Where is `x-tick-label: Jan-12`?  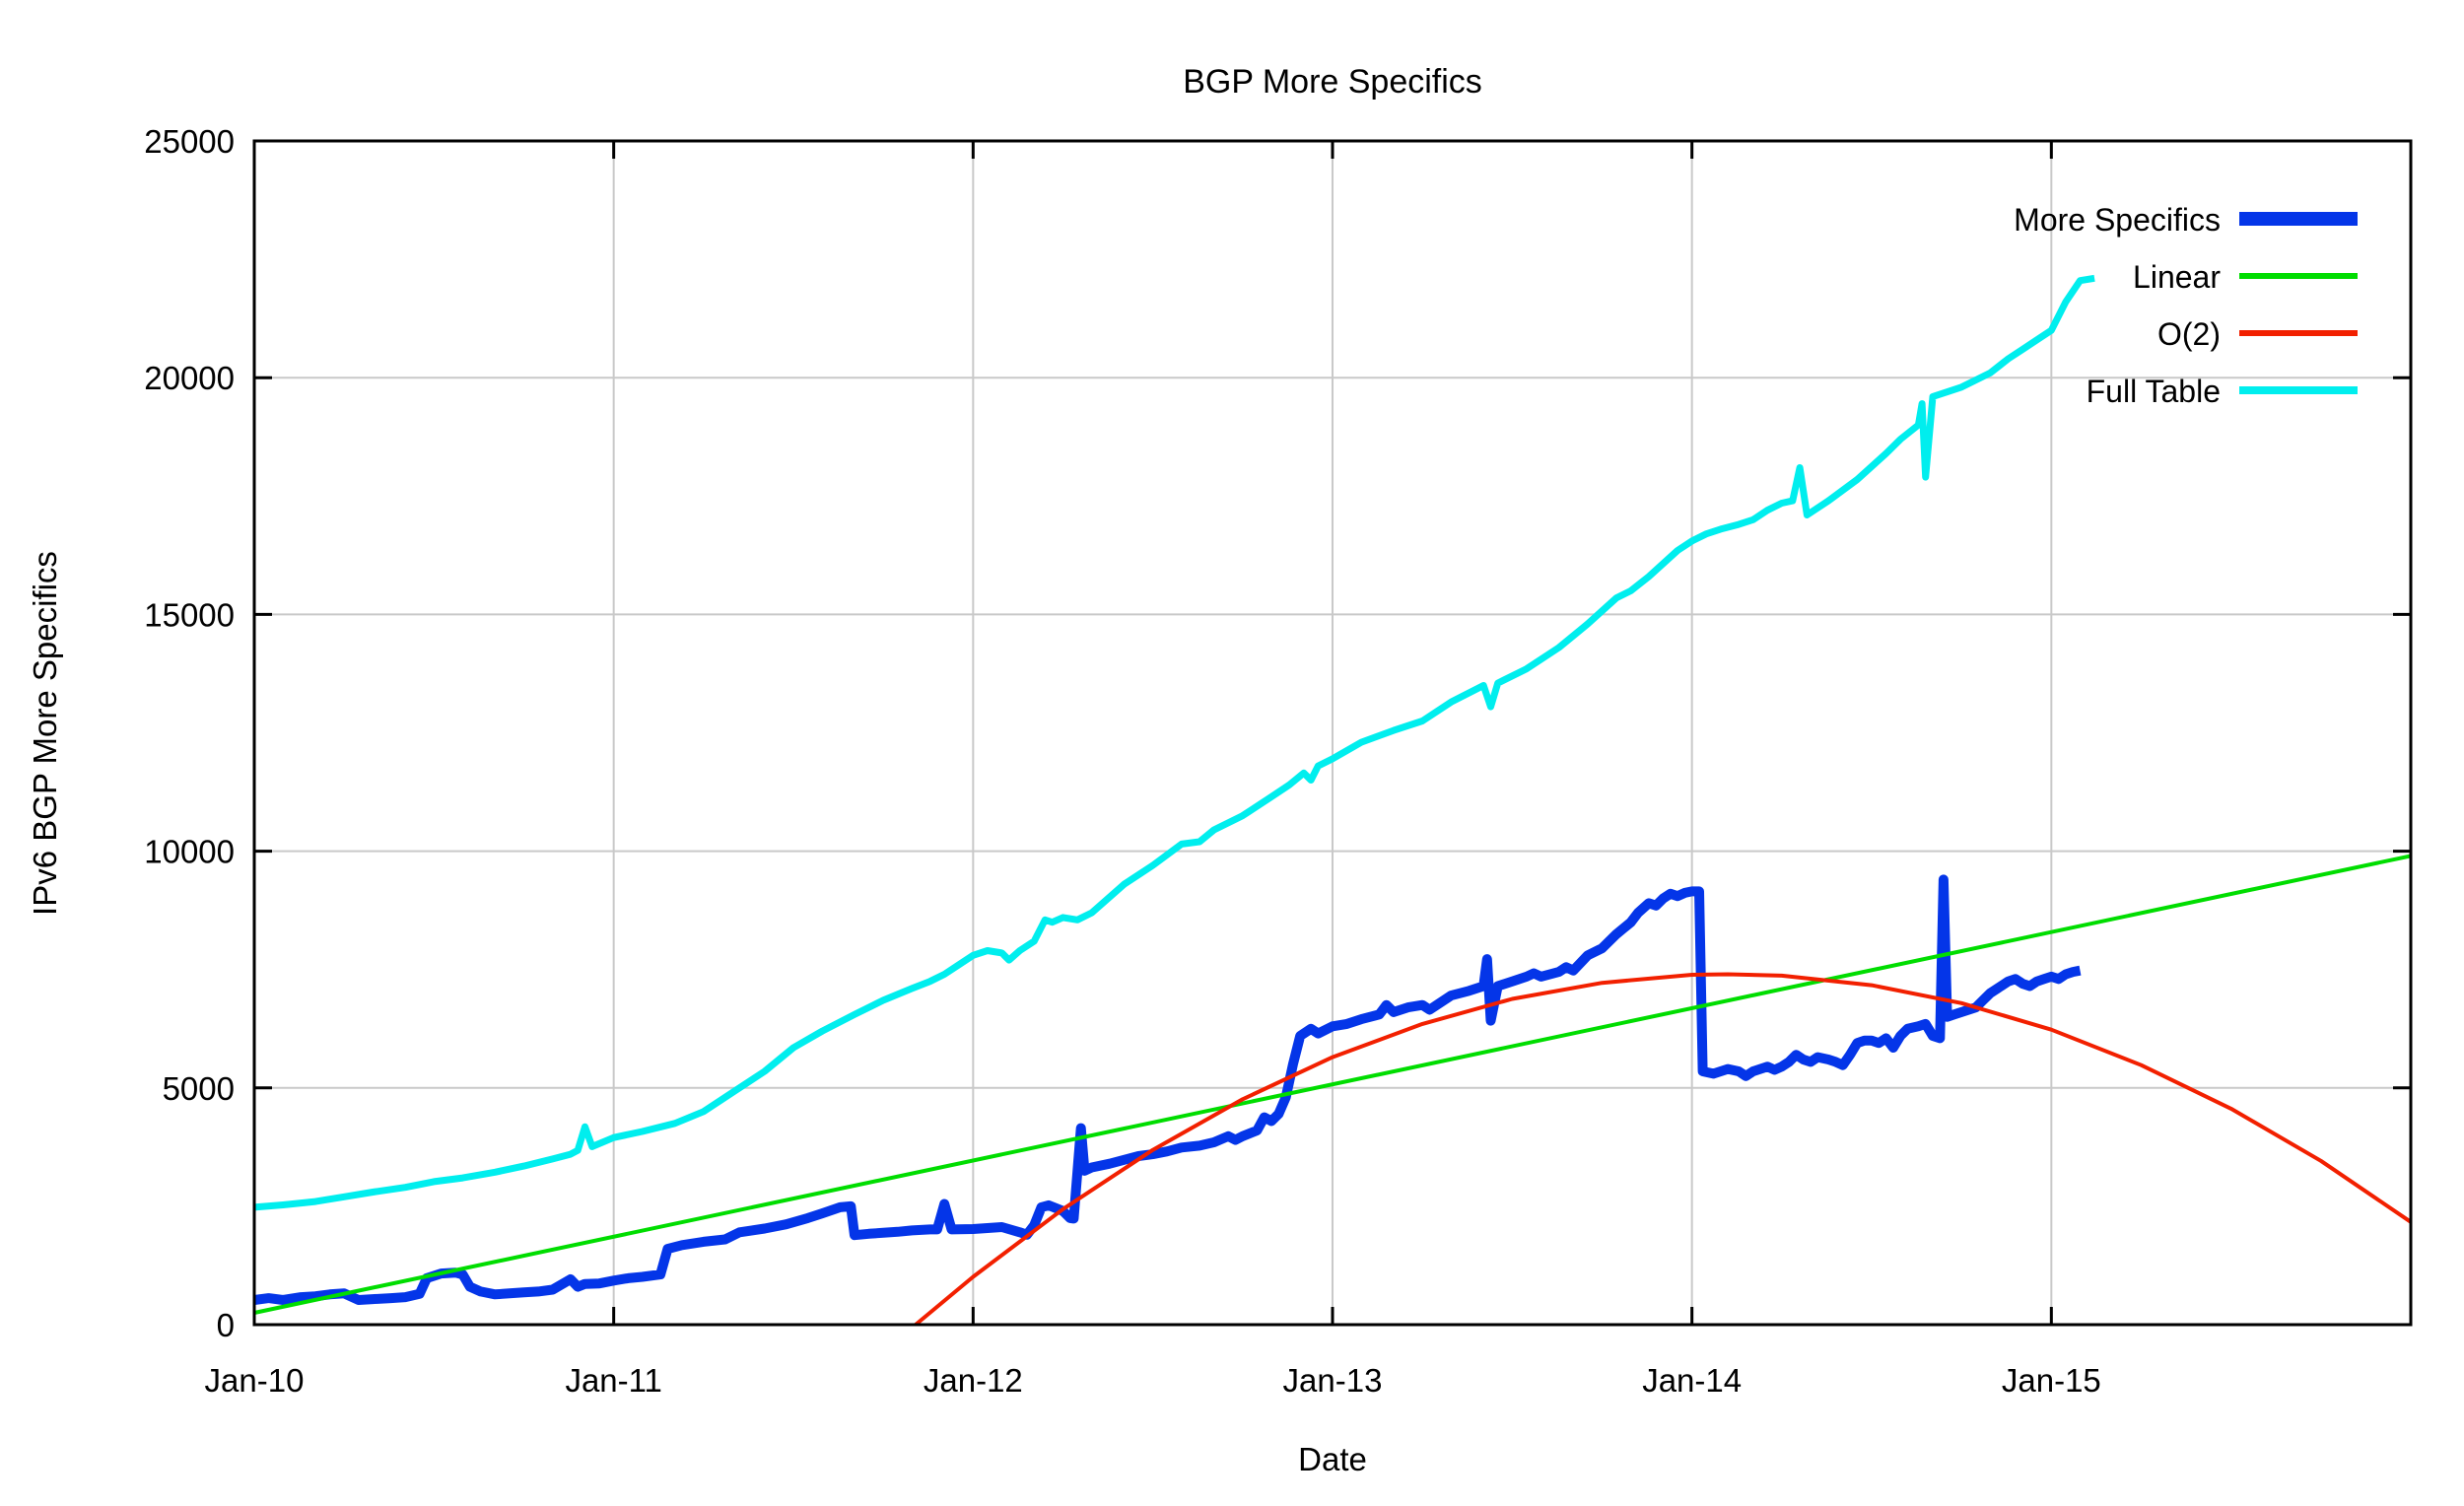
x-tick-label: Jan-12 is located at coordinates (973, 1380).